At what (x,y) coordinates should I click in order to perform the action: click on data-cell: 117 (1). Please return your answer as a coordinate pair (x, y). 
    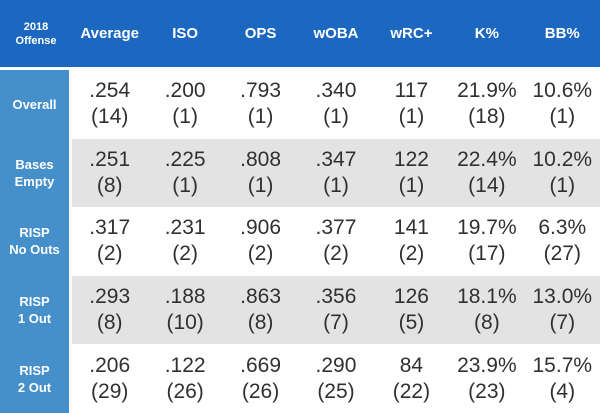
    Looking at the image, I should click on (411, 104).